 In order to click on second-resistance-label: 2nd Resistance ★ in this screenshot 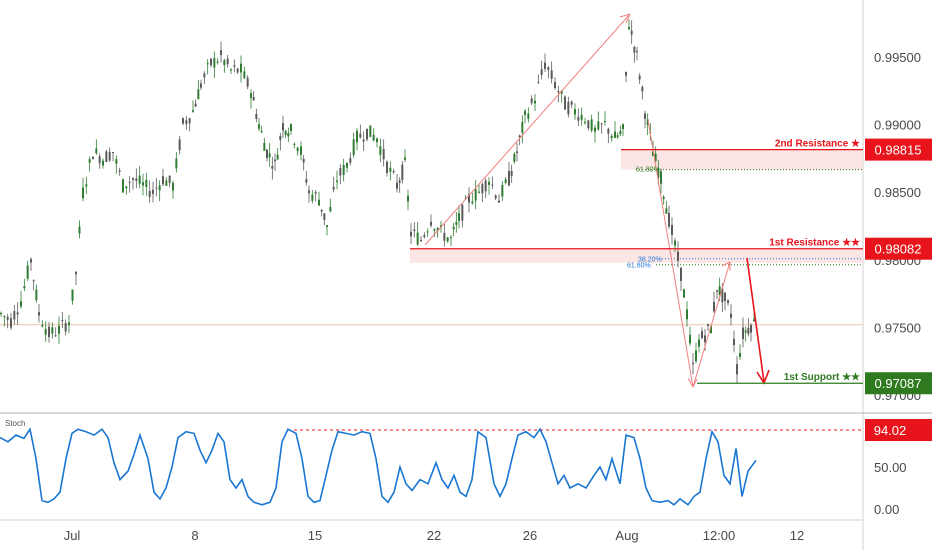, I will do `click(817, 144)`.